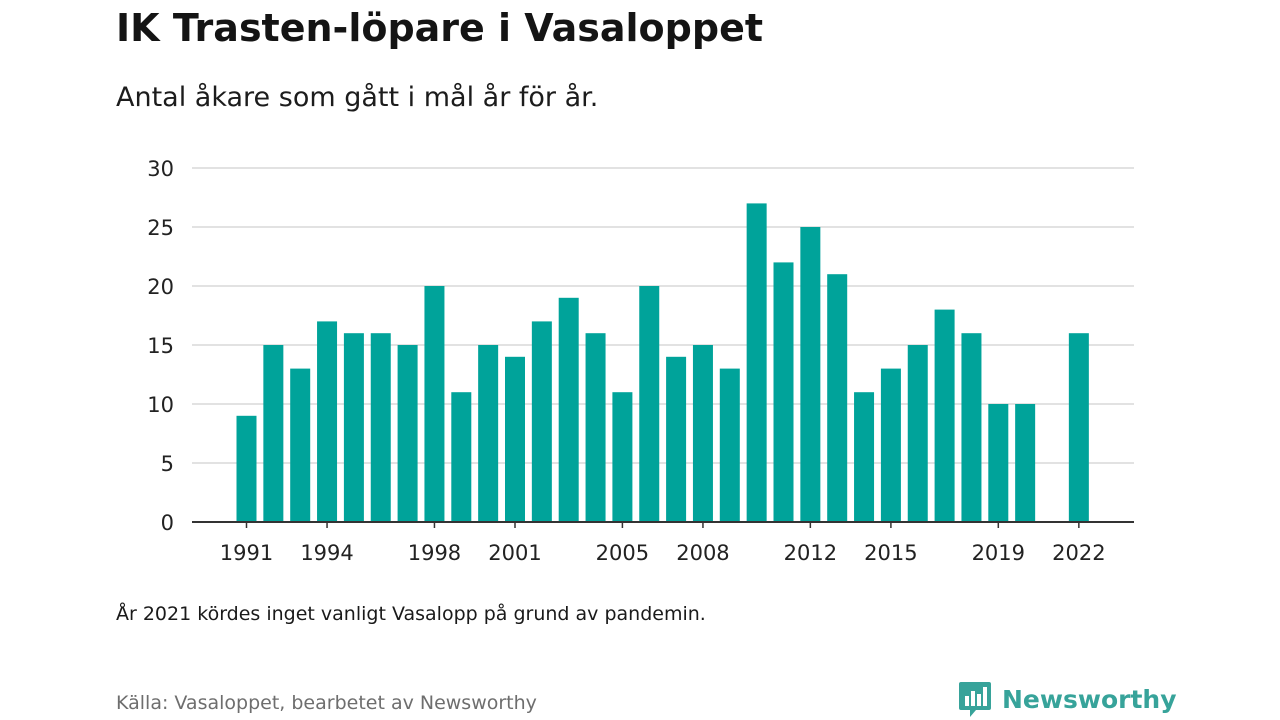  Describe the element at coordinates (434, 553) in the screenshot. I see `x-tick-label: 1998` at that location.